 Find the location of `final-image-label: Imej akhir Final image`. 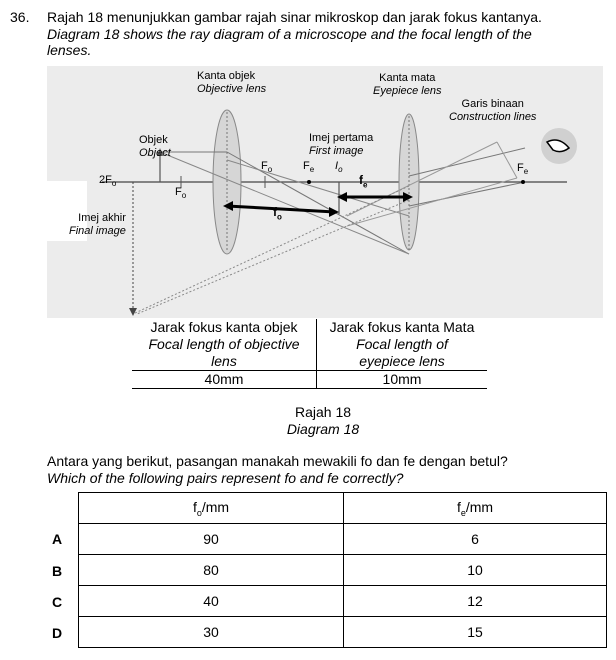

final-image-label: Imej akhir Final image is located at coordinates (97, 224).